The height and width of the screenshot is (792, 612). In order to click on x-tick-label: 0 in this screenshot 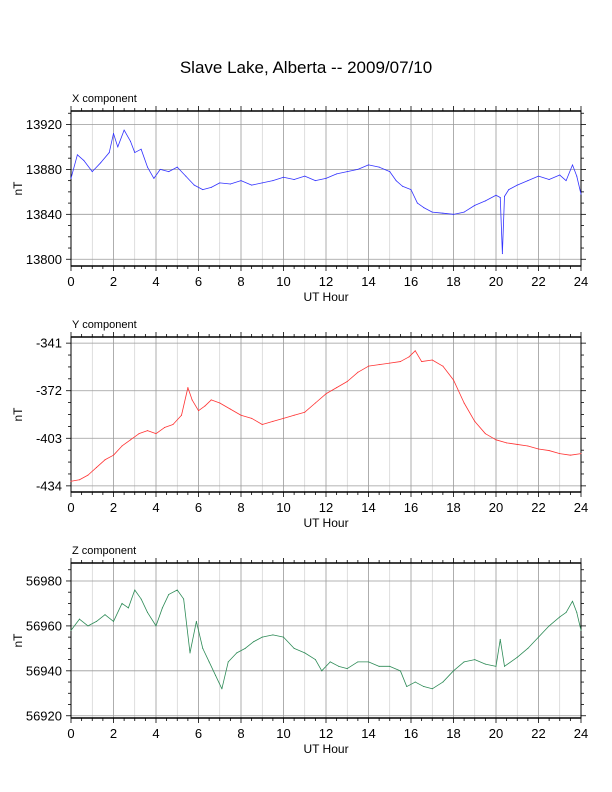, I will do `click(70, 733)`.